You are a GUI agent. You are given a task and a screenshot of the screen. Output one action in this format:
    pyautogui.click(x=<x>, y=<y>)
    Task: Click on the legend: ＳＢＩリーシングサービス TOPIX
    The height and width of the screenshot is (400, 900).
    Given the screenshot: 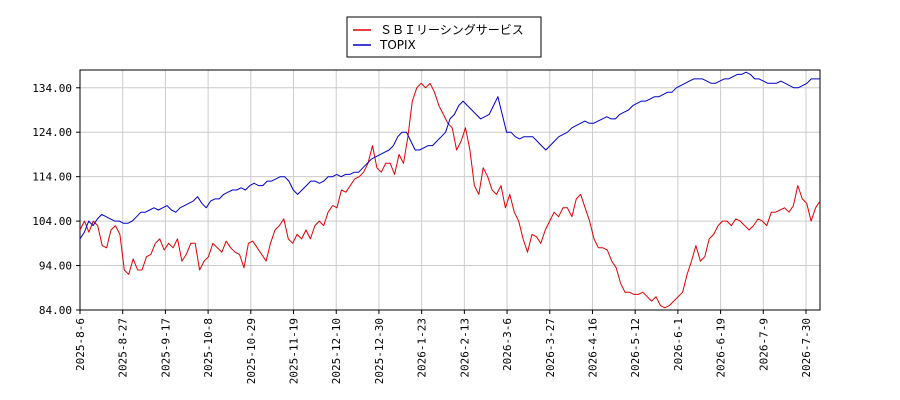 What is the action you would take?
    pyautogui.click(x=444, y=37)
    